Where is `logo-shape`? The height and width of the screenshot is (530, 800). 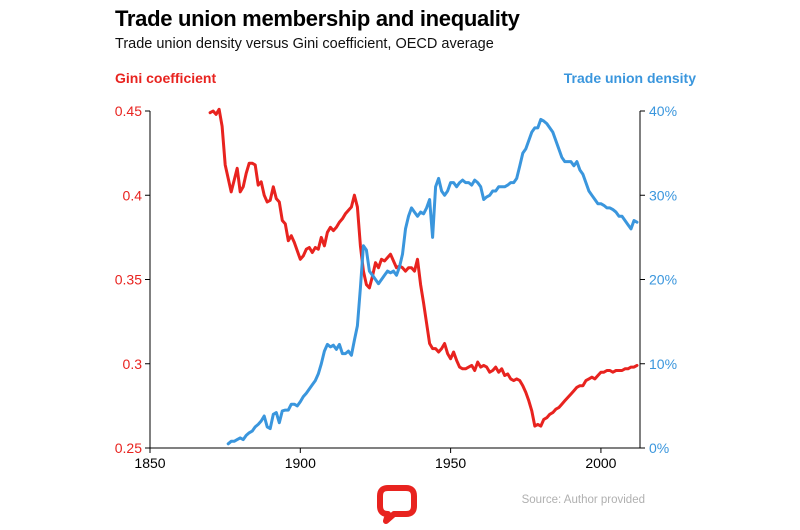 logo-shape is located at coordinates (397, 504).